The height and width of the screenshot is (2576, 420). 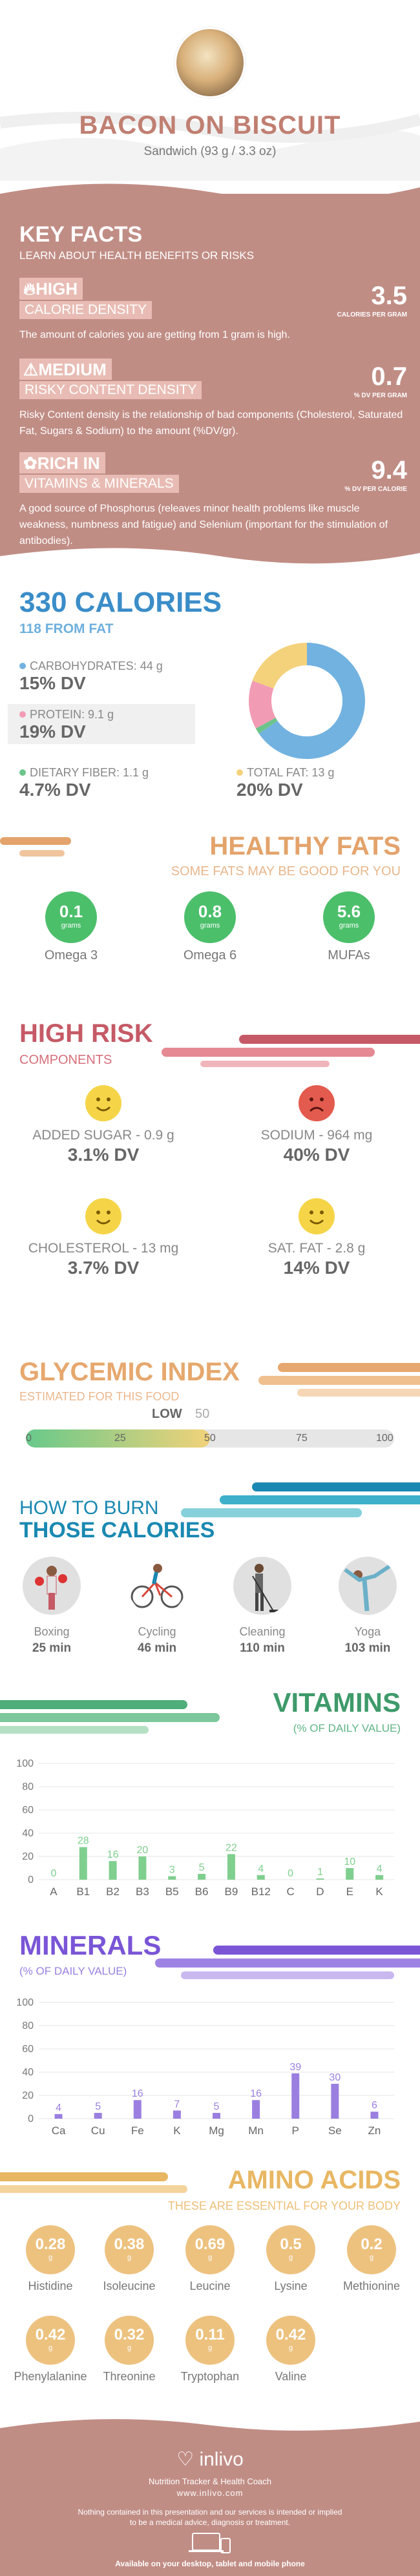 I want to click on bar-value-label: 1, so click(x=320, y=1872).